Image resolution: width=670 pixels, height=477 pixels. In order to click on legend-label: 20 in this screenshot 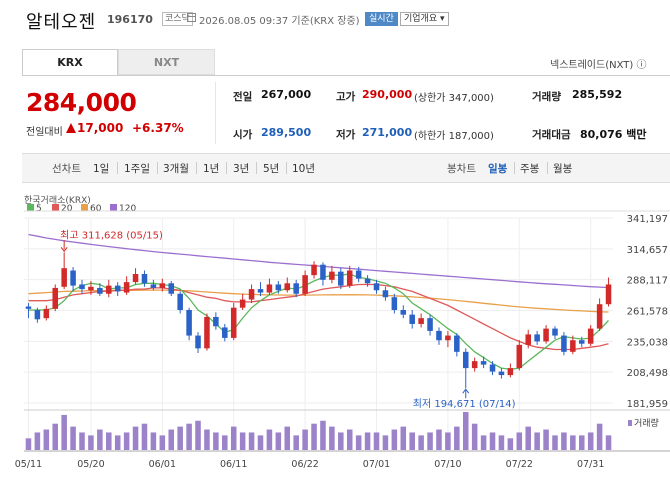, I will do `click(67, 209)`.